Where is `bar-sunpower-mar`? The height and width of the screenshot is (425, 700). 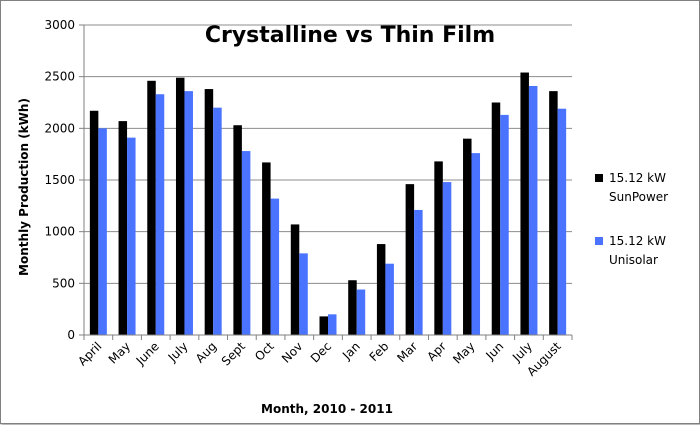
bar-sunpower-mar is located at coordinates (410, 259).